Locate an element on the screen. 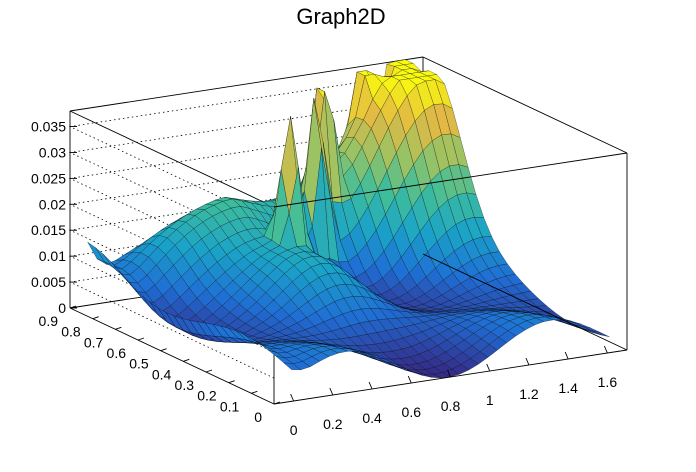 The height and width of the screenshot is (472, 696). y-tick-label: 0.3 is located at coordinates (185, 385).